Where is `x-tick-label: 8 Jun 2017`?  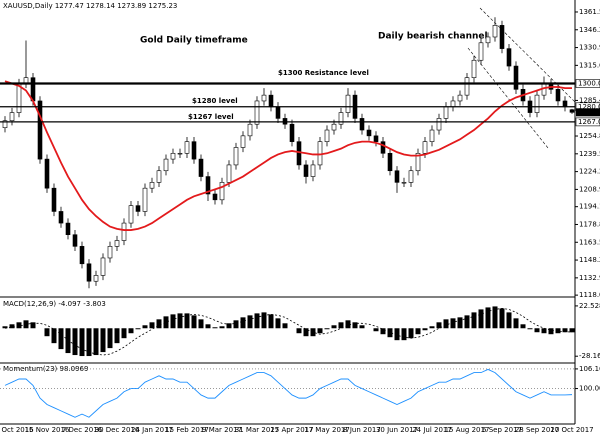 x-tick-label: 8 Jun 2017 is located at coordinates (362, 430).